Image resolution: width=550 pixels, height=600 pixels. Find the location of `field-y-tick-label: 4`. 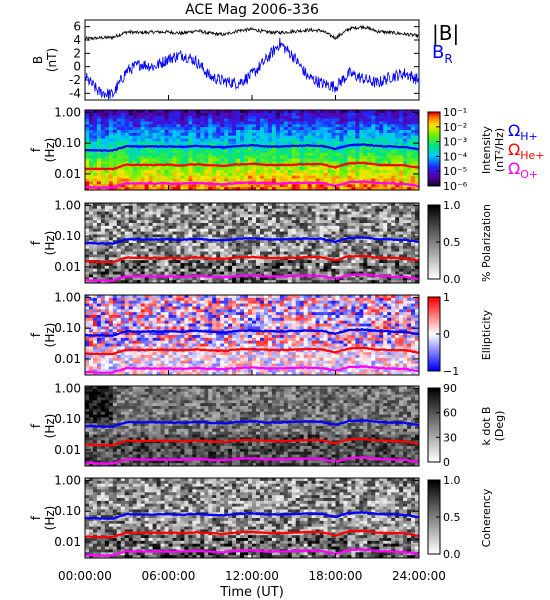

field-y-tick-label: 4 is located at coordinates (77, 40).